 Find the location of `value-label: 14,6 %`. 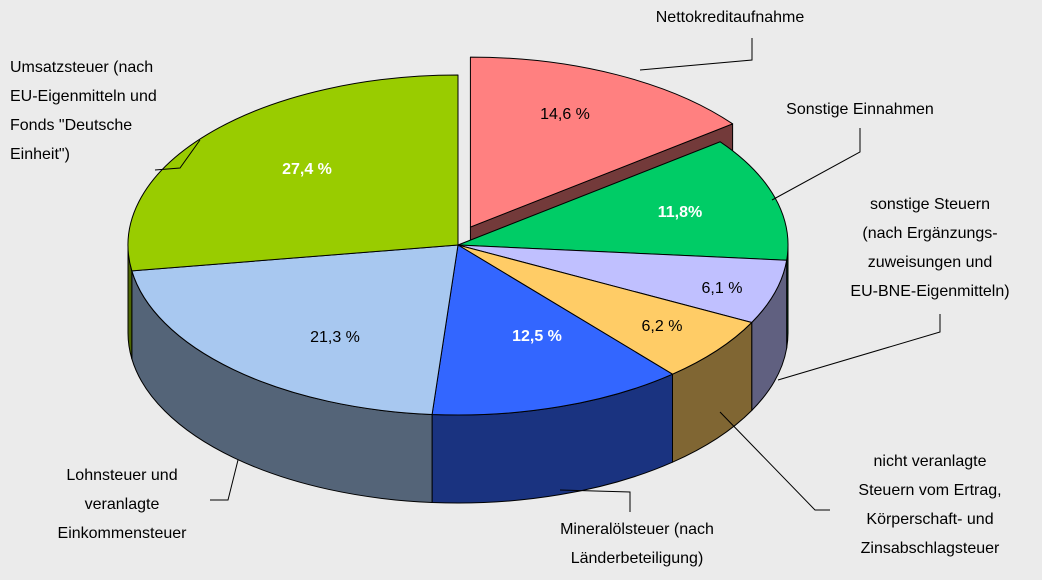

value-label: 14,6 % is located at coordinates (565, 114).